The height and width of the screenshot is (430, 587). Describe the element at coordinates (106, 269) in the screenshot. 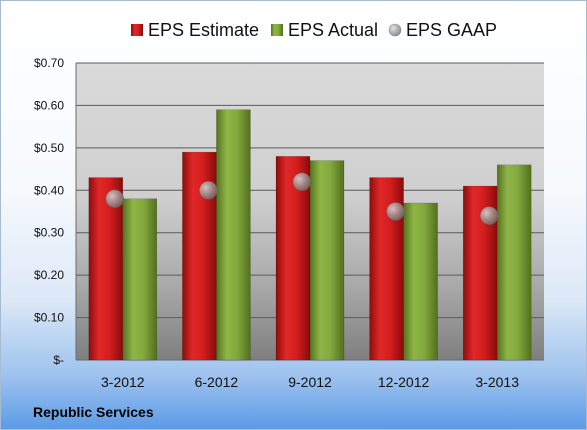

I see `eps-estimate-bar` at that location.